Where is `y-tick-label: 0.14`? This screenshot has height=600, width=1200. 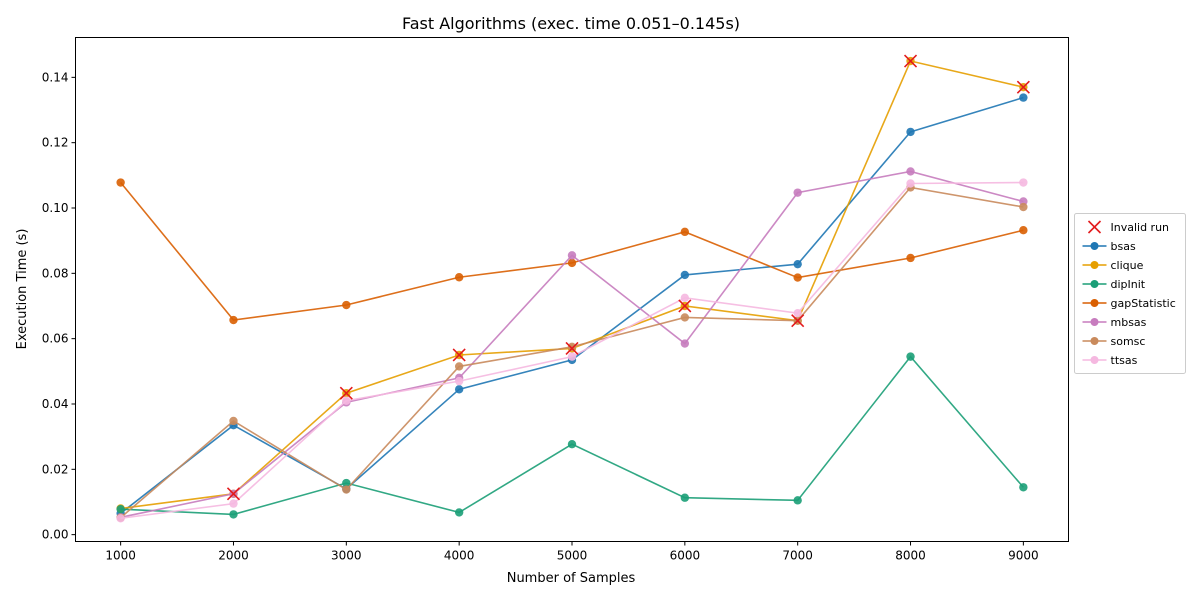 y-tick-label: 0.14 is located at coordinates (55, 77).